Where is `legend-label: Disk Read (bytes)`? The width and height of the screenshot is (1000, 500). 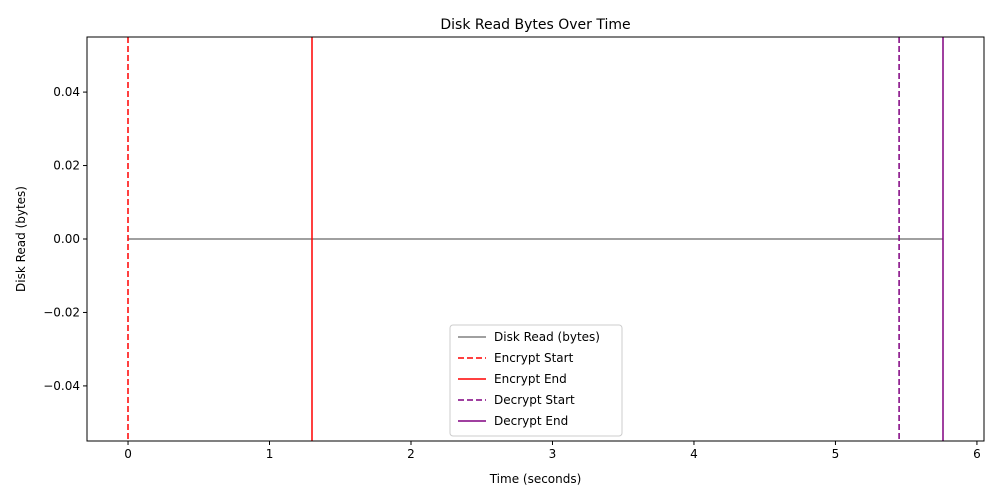 legend-label: Disk Read (bytes) is located at coordinates (547, 337).